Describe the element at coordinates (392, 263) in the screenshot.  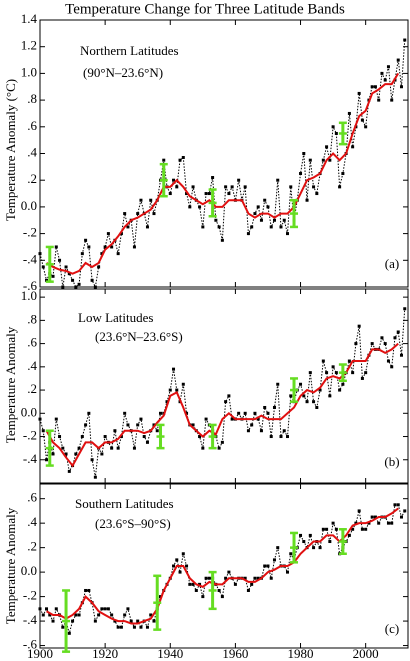
I see `annotation: (a)` at that location.